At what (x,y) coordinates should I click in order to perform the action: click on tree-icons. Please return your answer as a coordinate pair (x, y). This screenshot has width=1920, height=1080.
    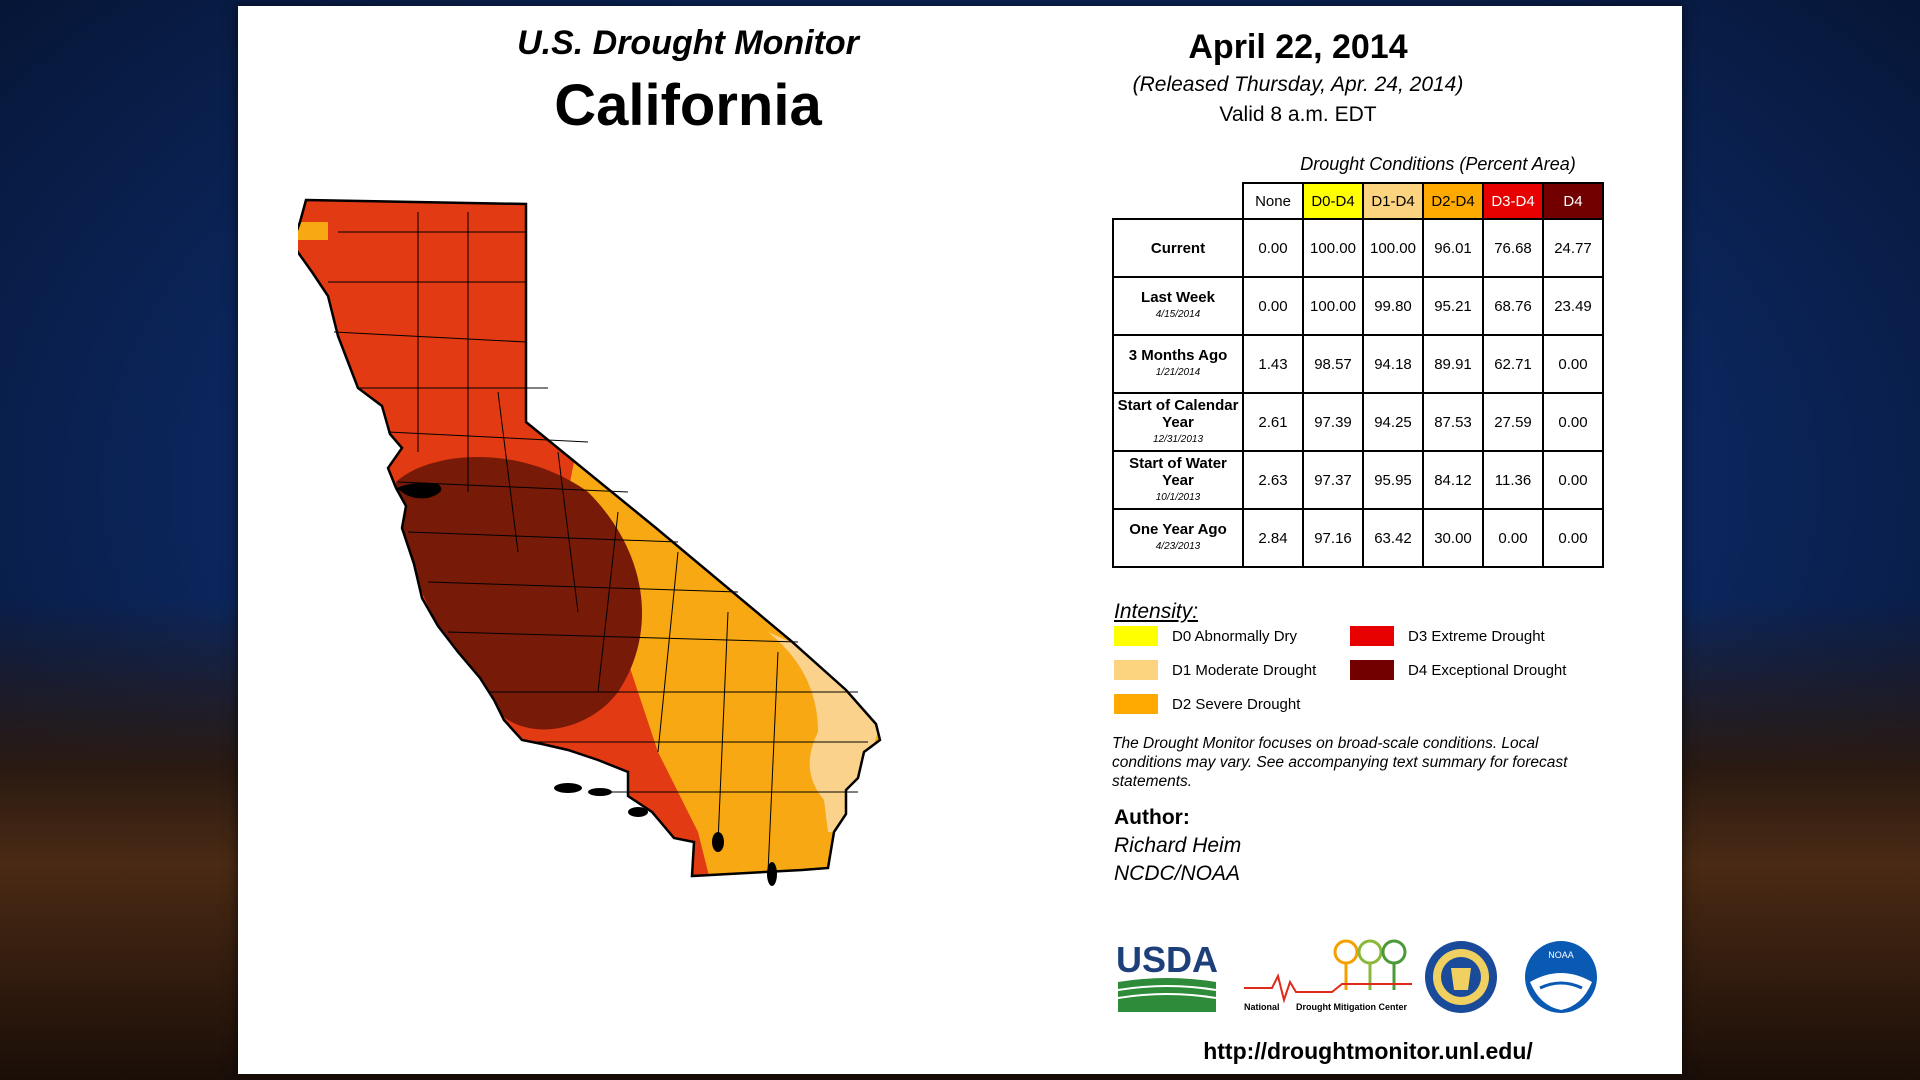
    Looking at the image, I should click on (1370, 964).